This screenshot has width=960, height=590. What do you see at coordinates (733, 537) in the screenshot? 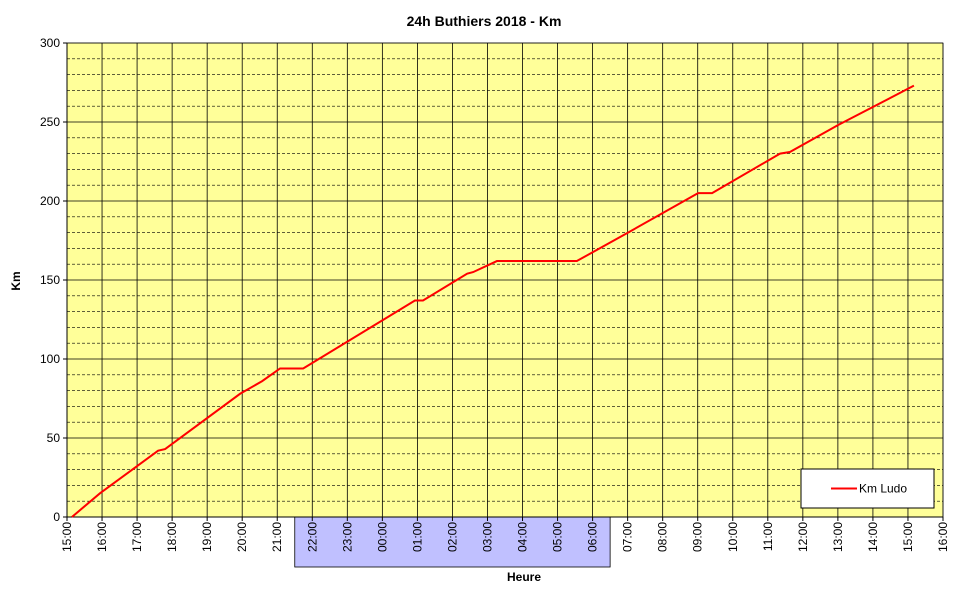
I see `x-tick-label: 10:00` at bounding box center [733, 537].